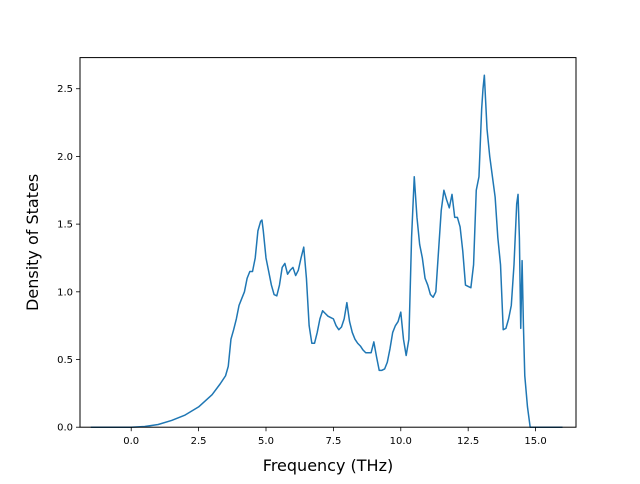 The width and height of the screenshot is (640, 484). What do you see at coordinates (468, 441) in the screenshot?
I see `x-tick-label: 12.5` at bounding box center [468, 441].